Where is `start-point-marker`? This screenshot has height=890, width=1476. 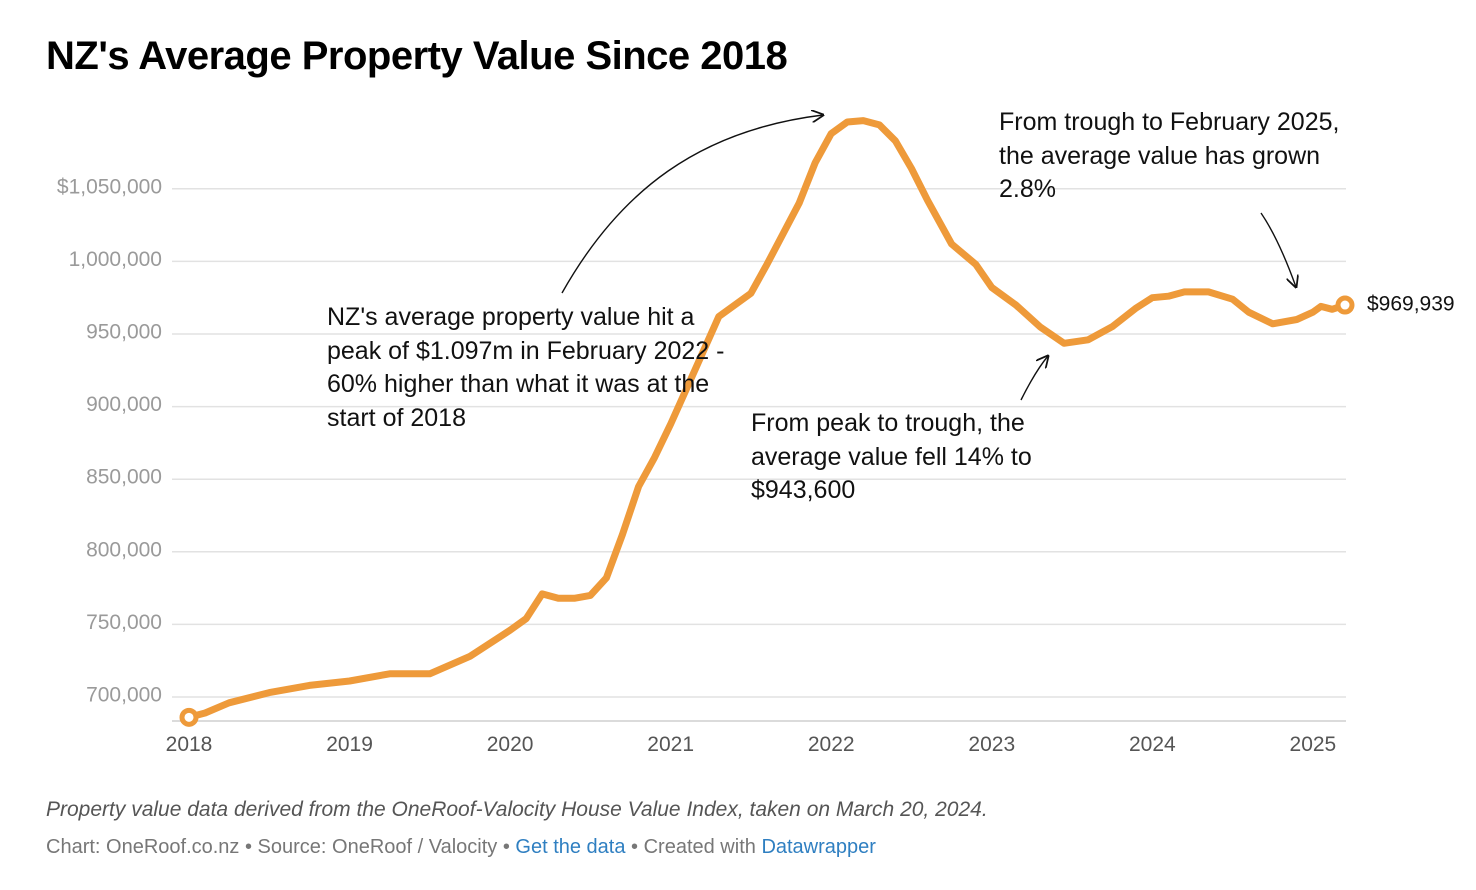 start-point-marker is located at coordinates (189, 717).